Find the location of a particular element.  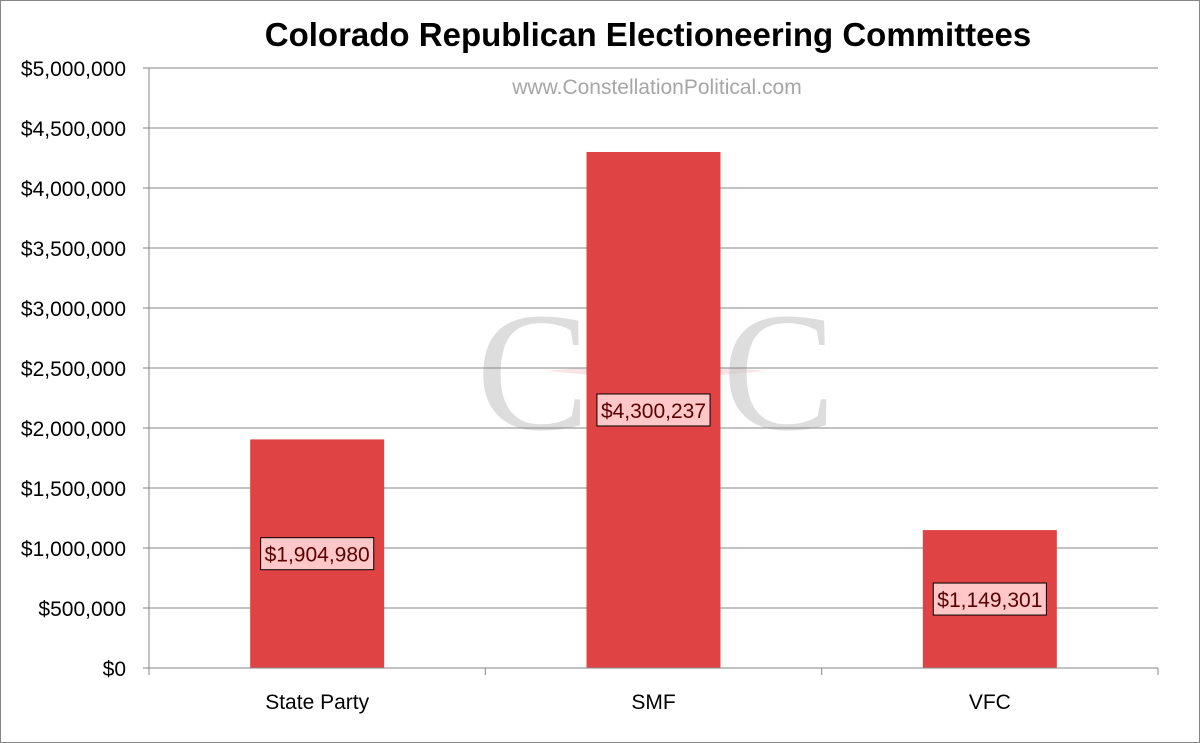

data-label: $1,149,301 is located at coordinates (989, 599).